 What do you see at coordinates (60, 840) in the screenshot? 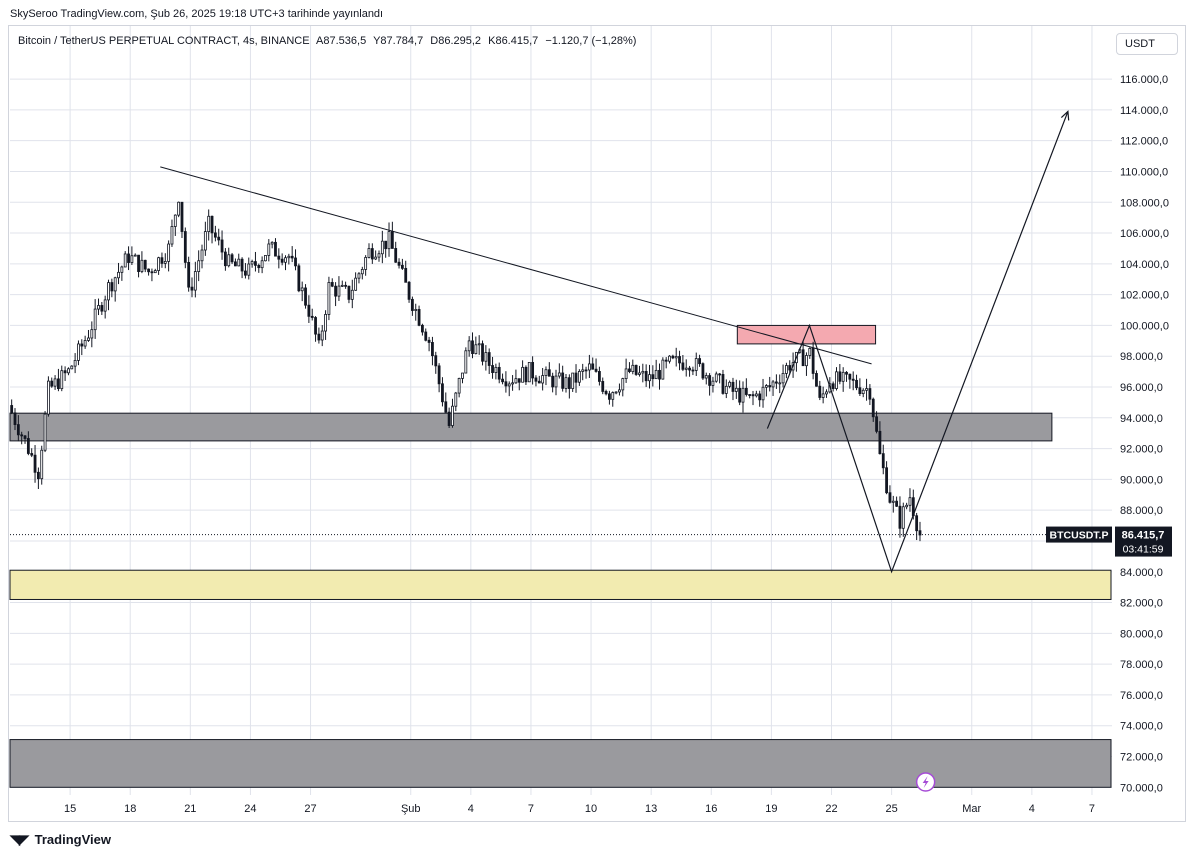
I see `tradingview-footer: ◥◤ TradingView` at bounding box center [60, 840].